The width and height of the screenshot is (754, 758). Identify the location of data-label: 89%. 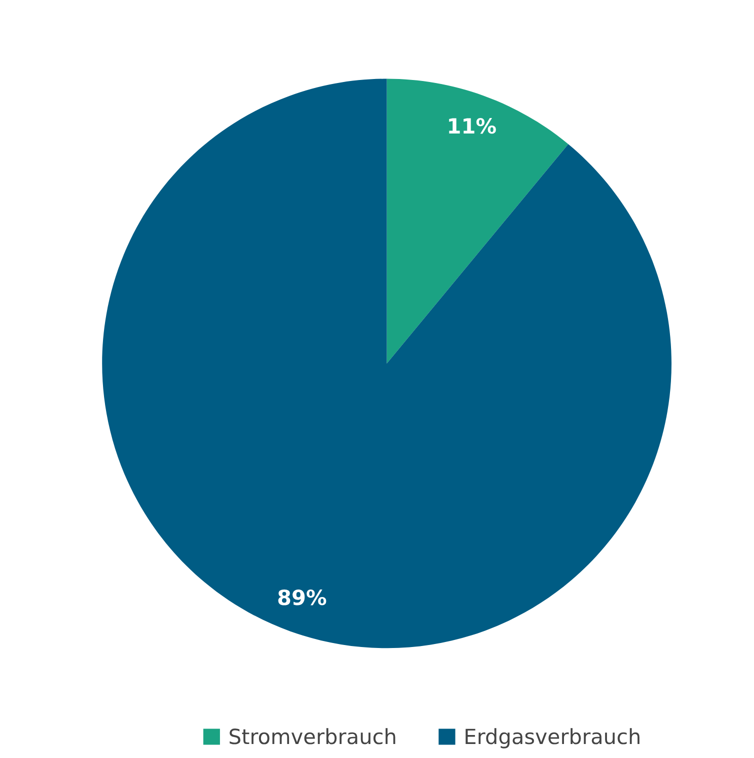
(302, 597).